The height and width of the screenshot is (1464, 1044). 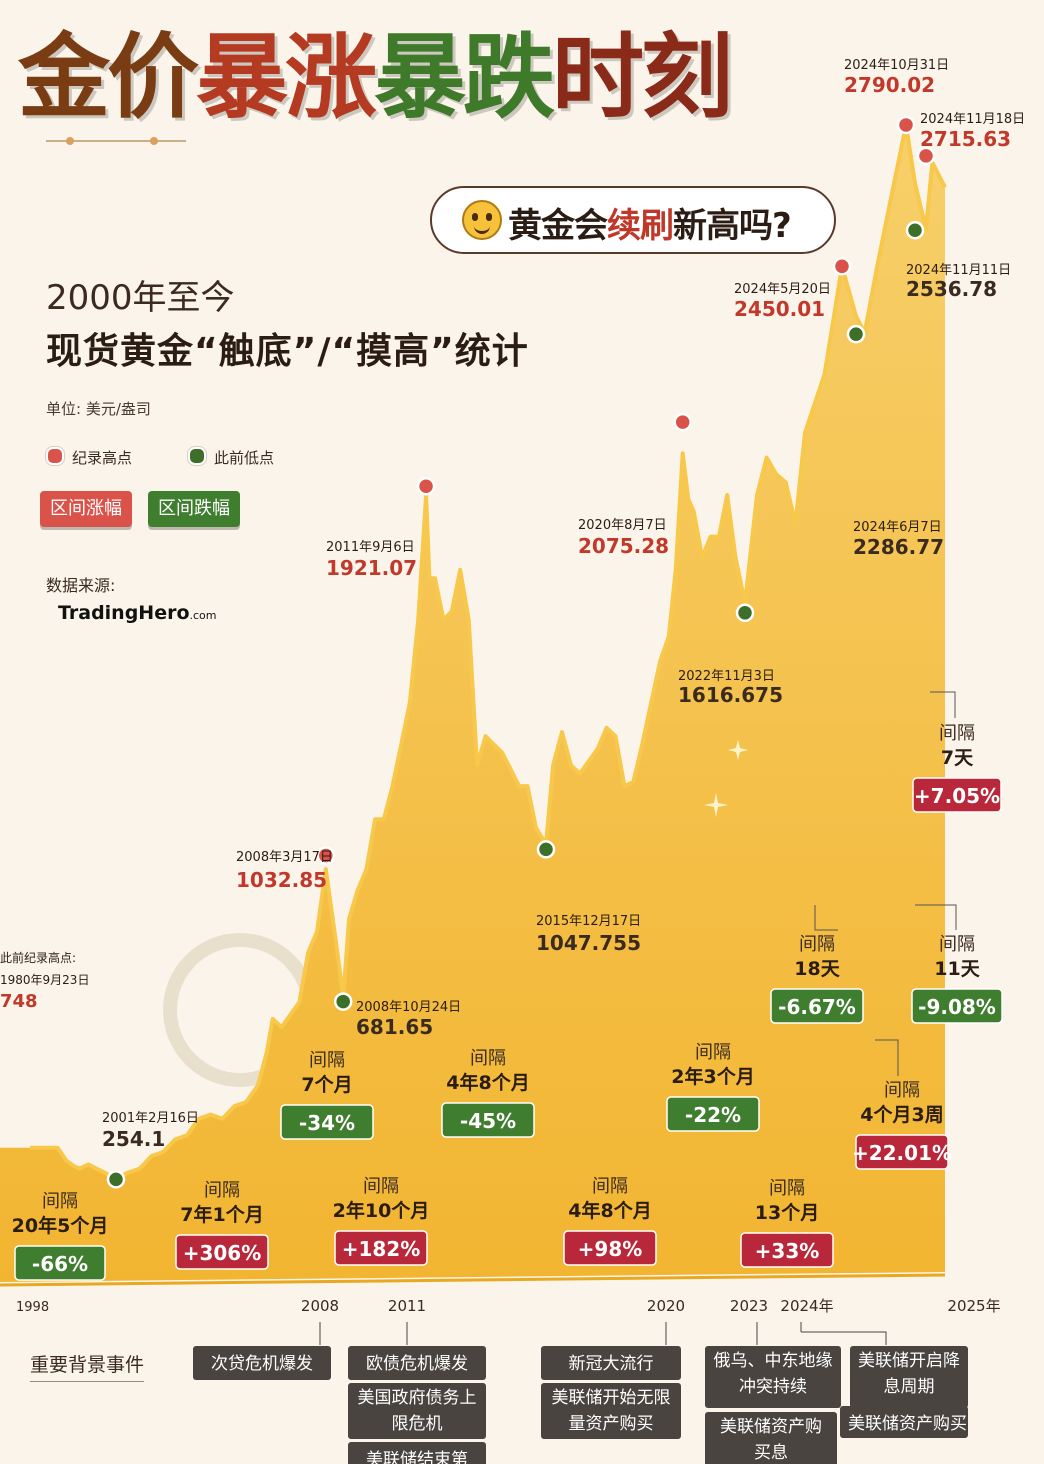 What do you see at coordinates (623, 546) in the screenshot?
I see `point-value-label: 2075.28` at bounding box center [623, 546].